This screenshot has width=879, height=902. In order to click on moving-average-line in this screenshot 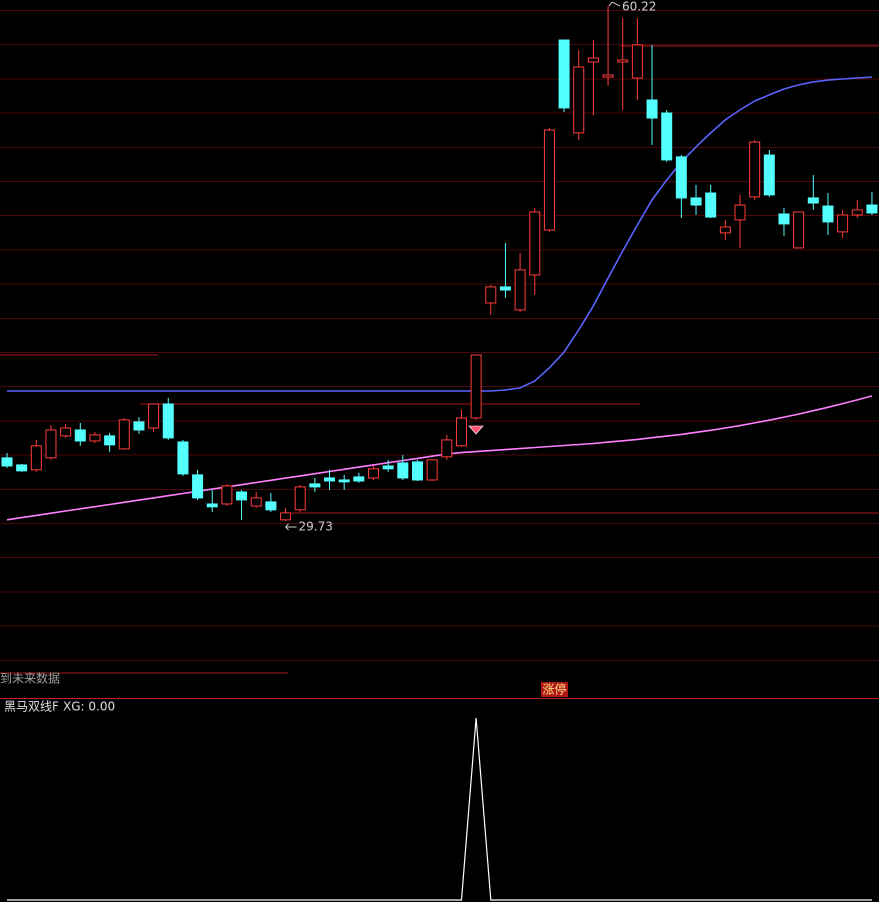, I will do `click(439, 458)`.